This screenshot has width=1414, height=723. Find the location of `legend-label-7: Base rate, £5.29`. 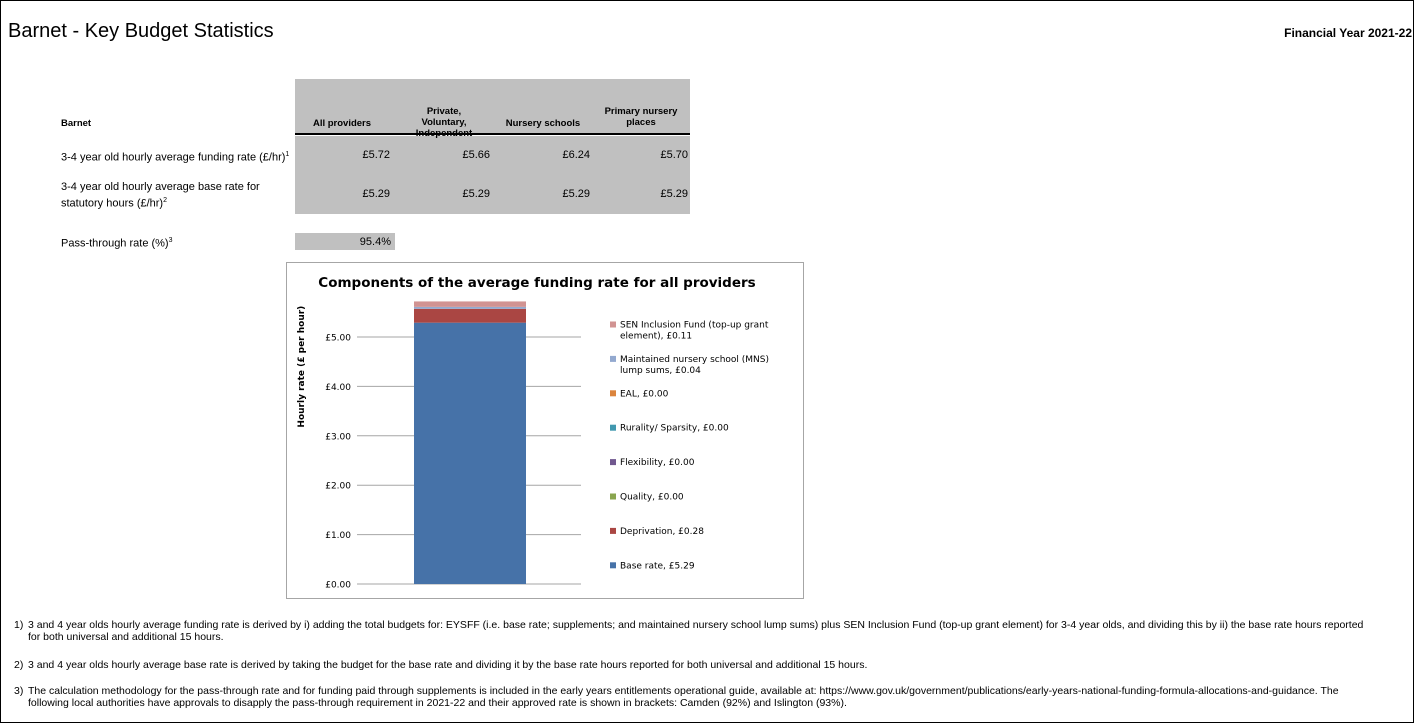

legend-label-7: Base rate, £5.29 is located at coordinates (657, 566).